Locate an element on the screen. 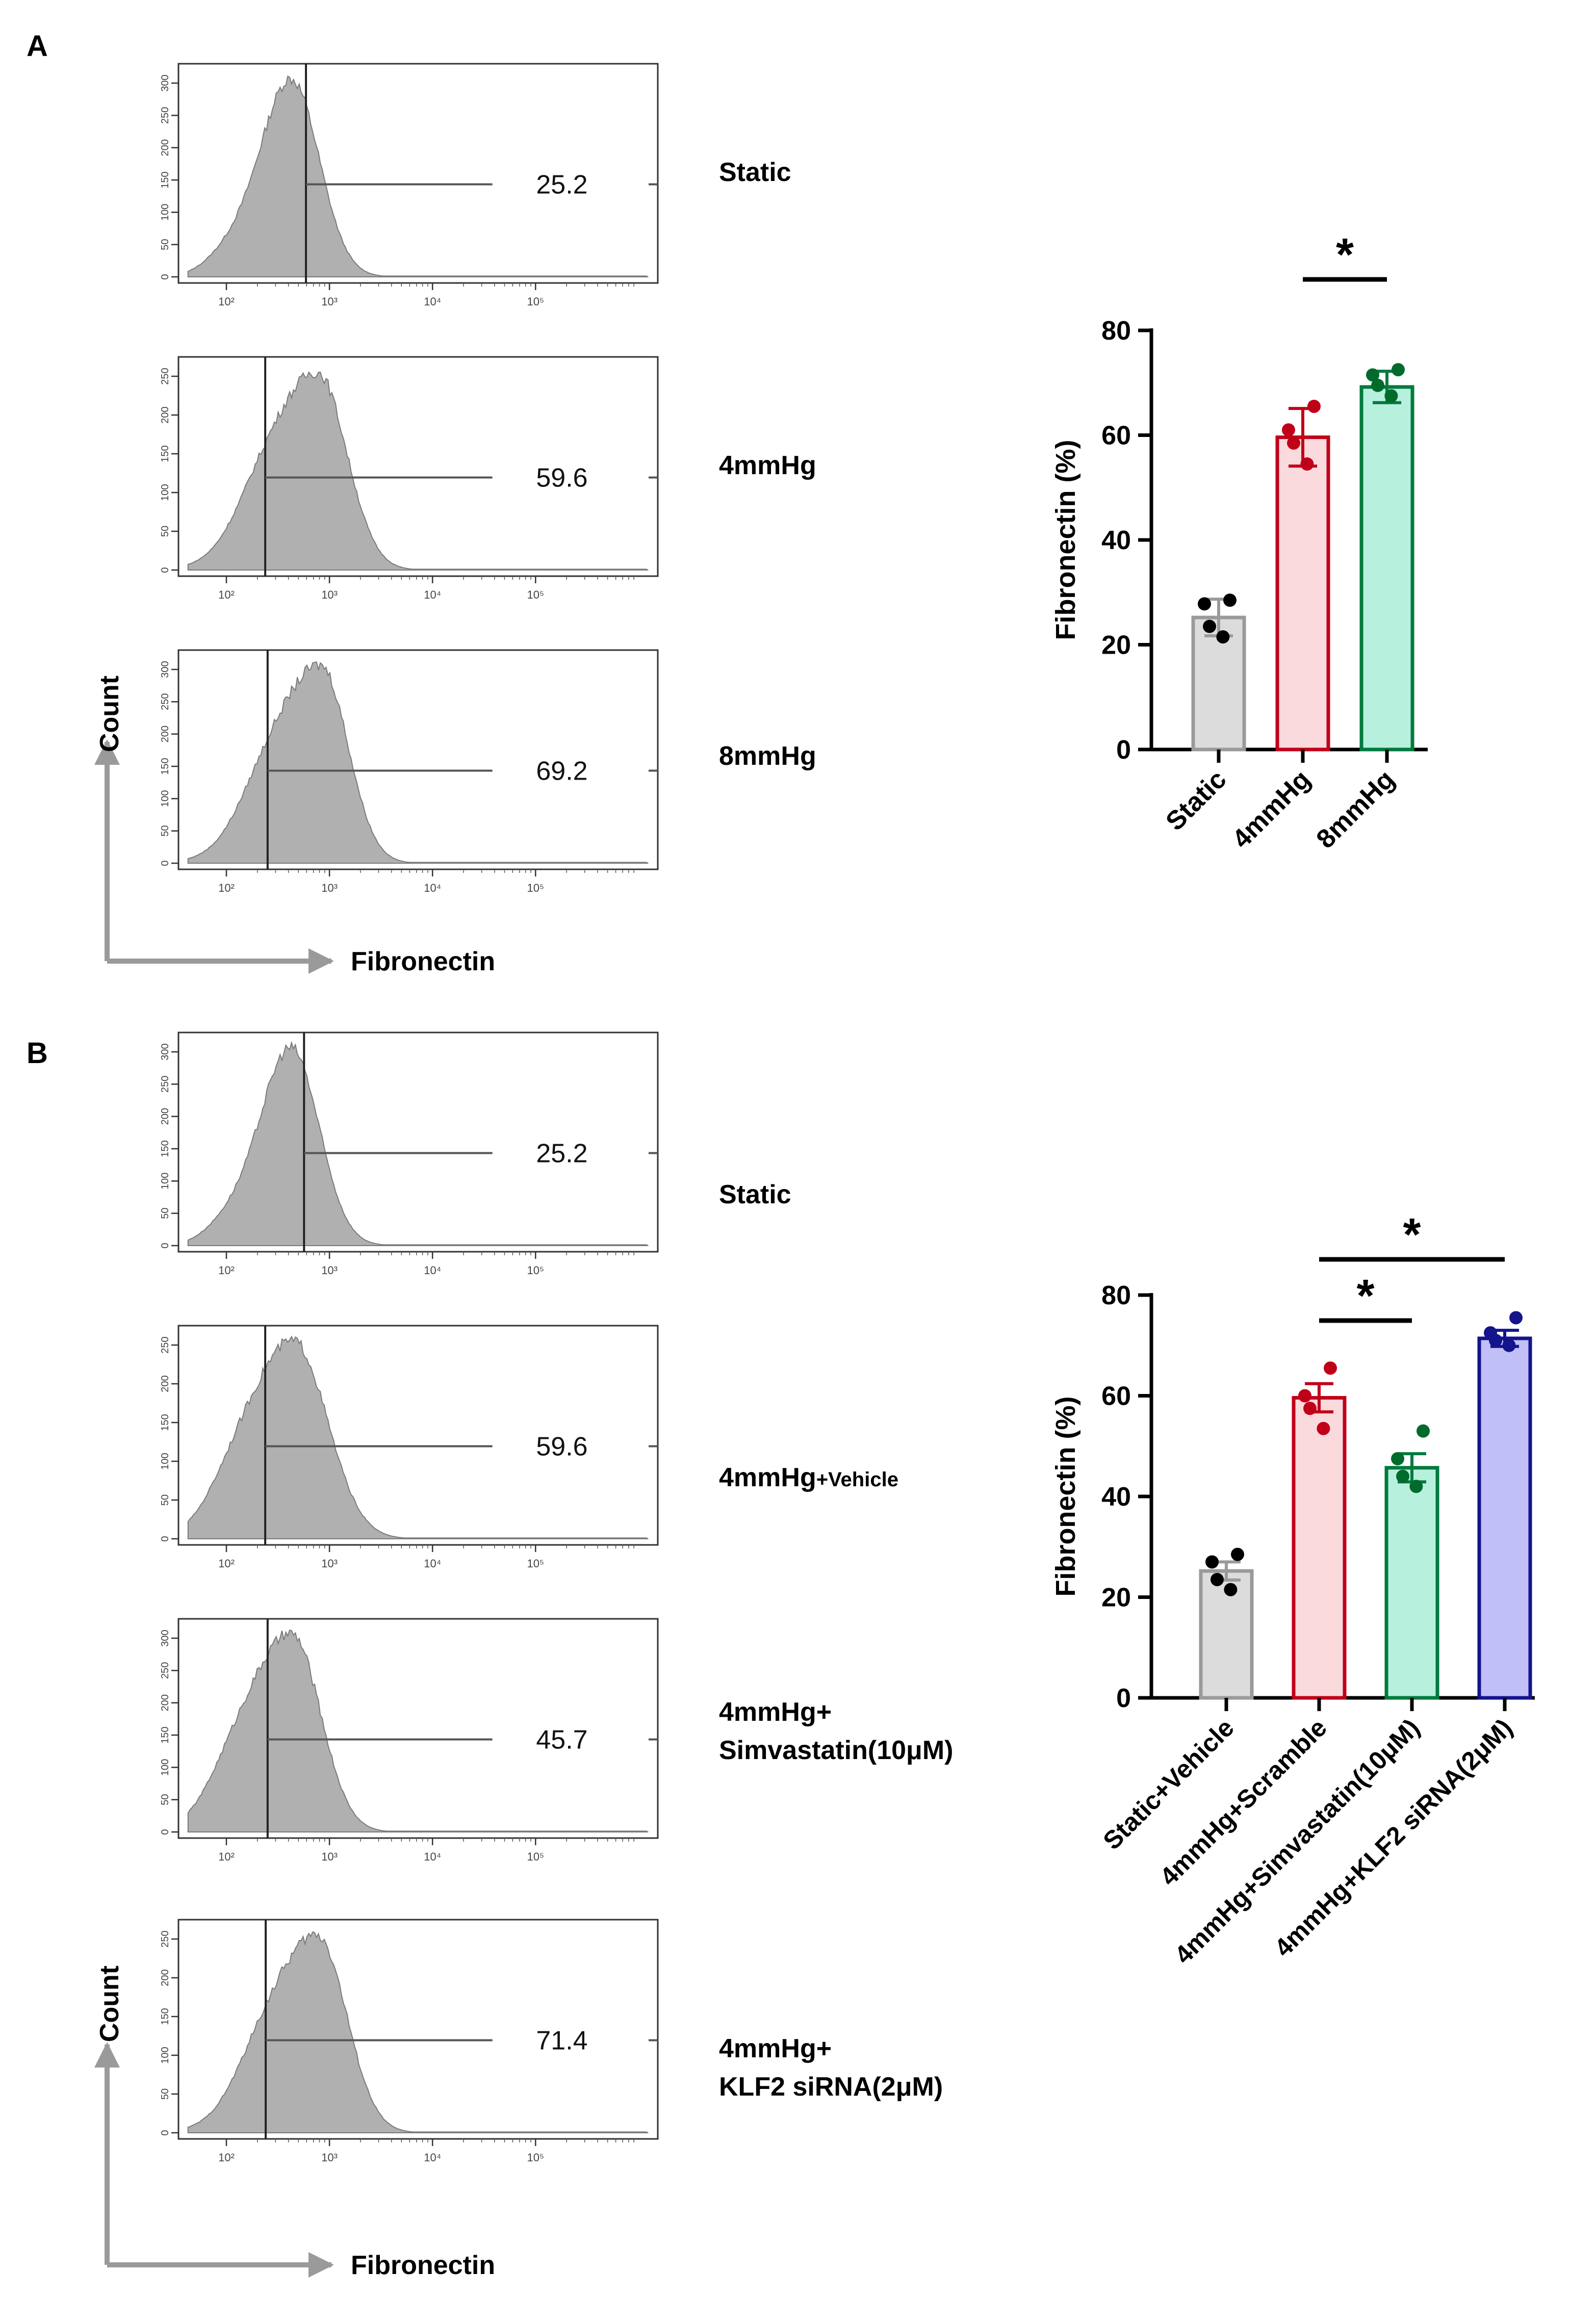 The image size is (1596, 2299). sample-label-simva-b-line2: Simvastatin(10μM) is located at coordinates (836, 1750).